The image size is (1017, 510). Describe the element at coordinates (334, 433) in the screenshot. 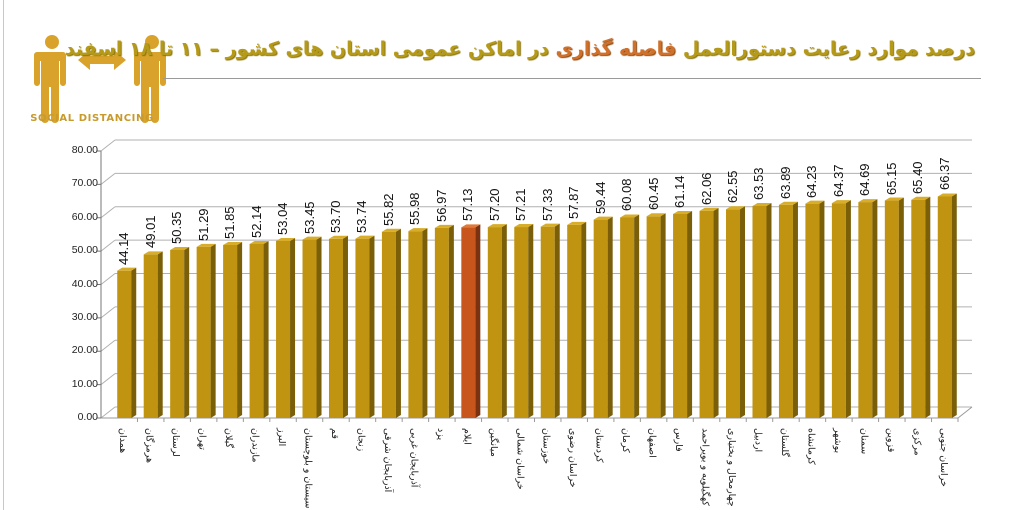

I see `category-label: قم` at that location.